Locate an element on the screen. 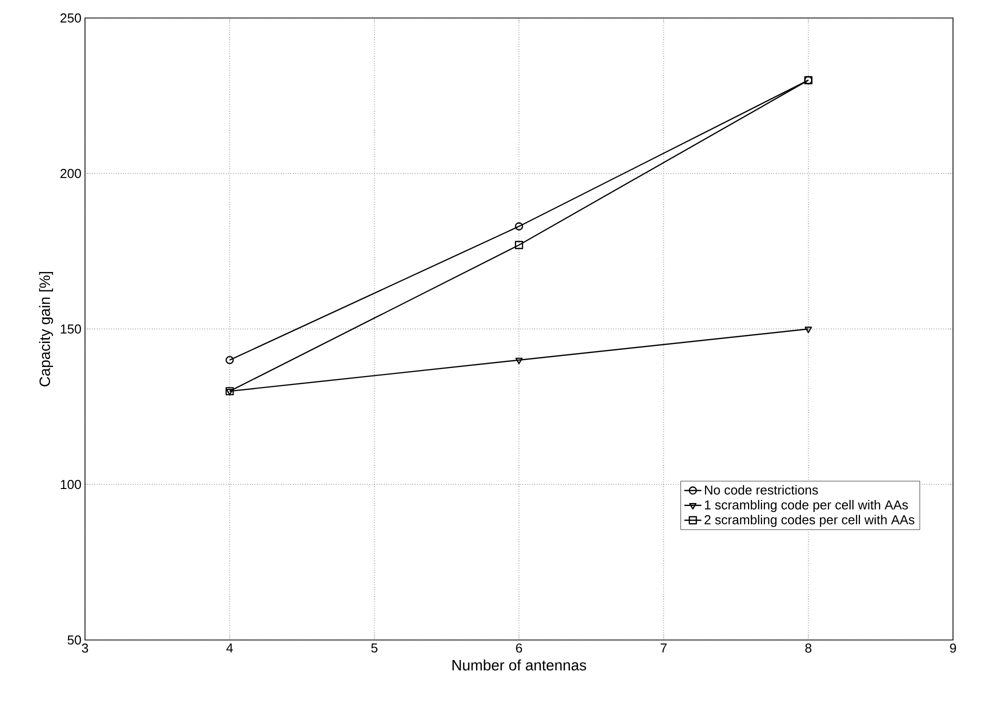 This screenshot has width=988, height=705. x-tick-label: 3 is located at coordinates (85, 648).